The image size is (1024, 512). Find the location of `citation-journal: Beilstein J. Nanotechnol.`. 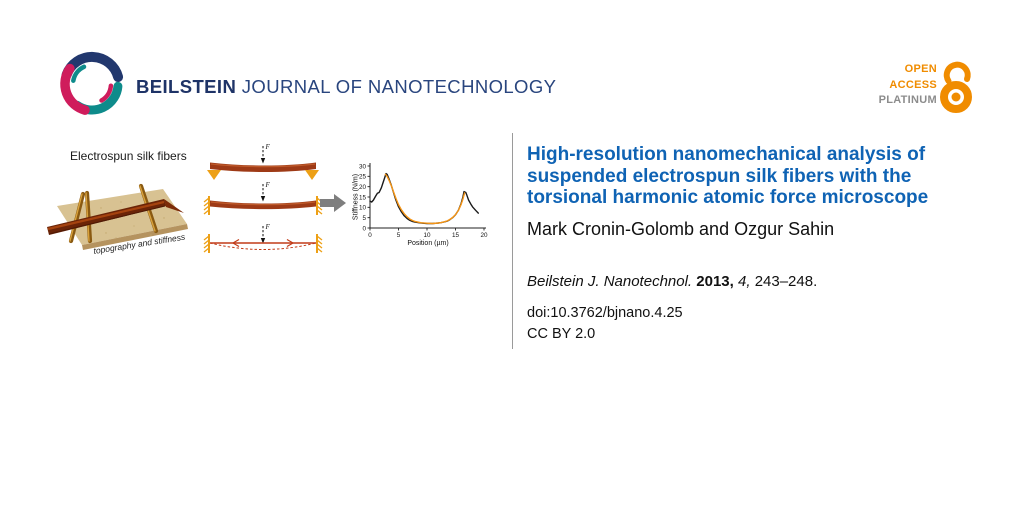

citation-journal: Beilstein J. Nanotechnol. is located at coordinates (610, 281).